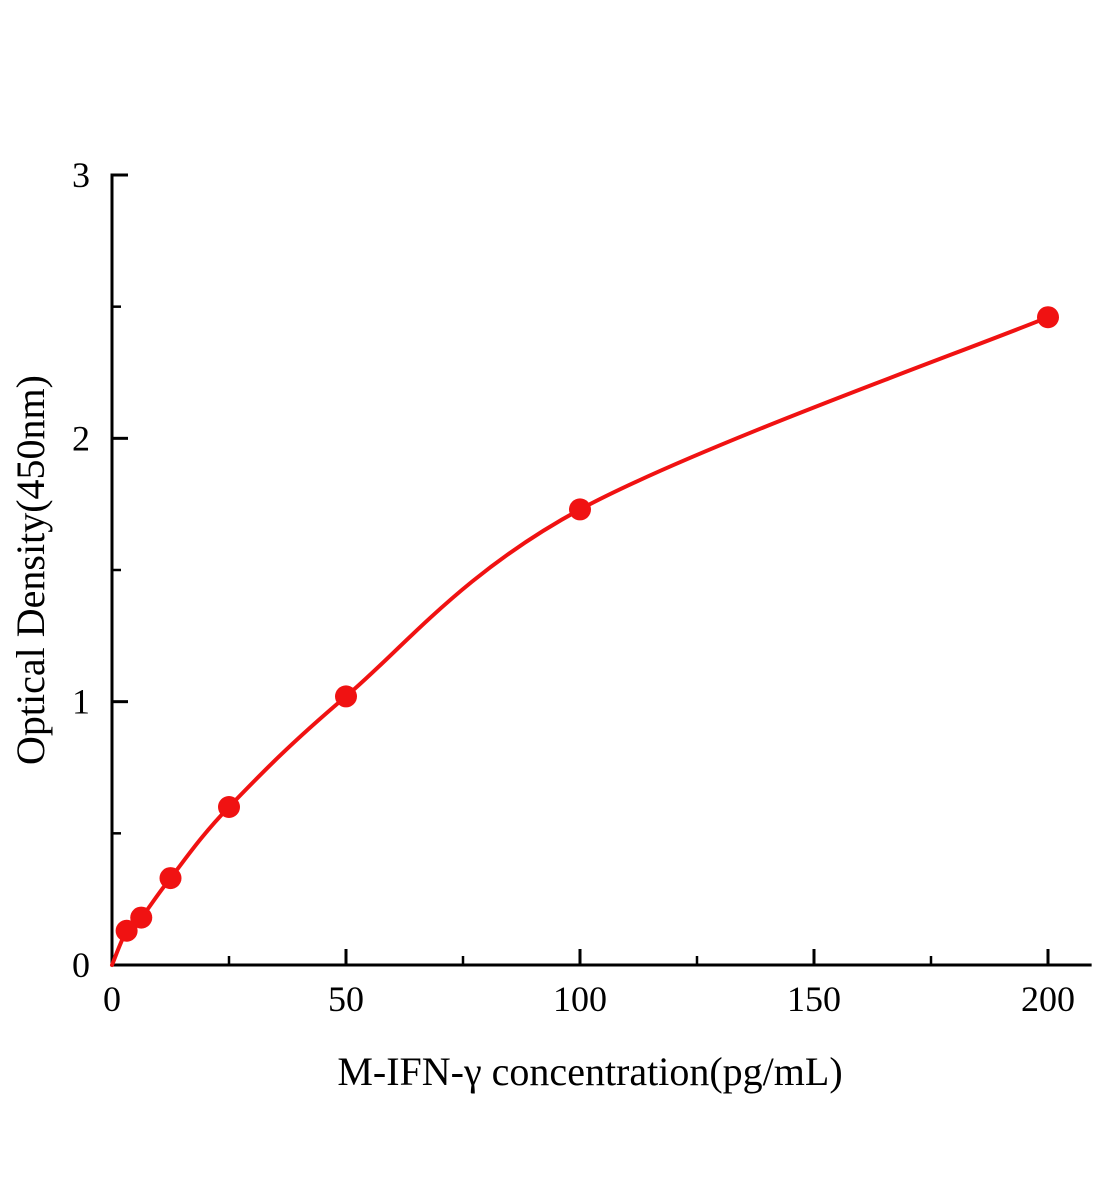  What do you see at coordinates (346, 999) in the screenshot?
I see `x-tick-label: 50` at bounding box center [346, 999].